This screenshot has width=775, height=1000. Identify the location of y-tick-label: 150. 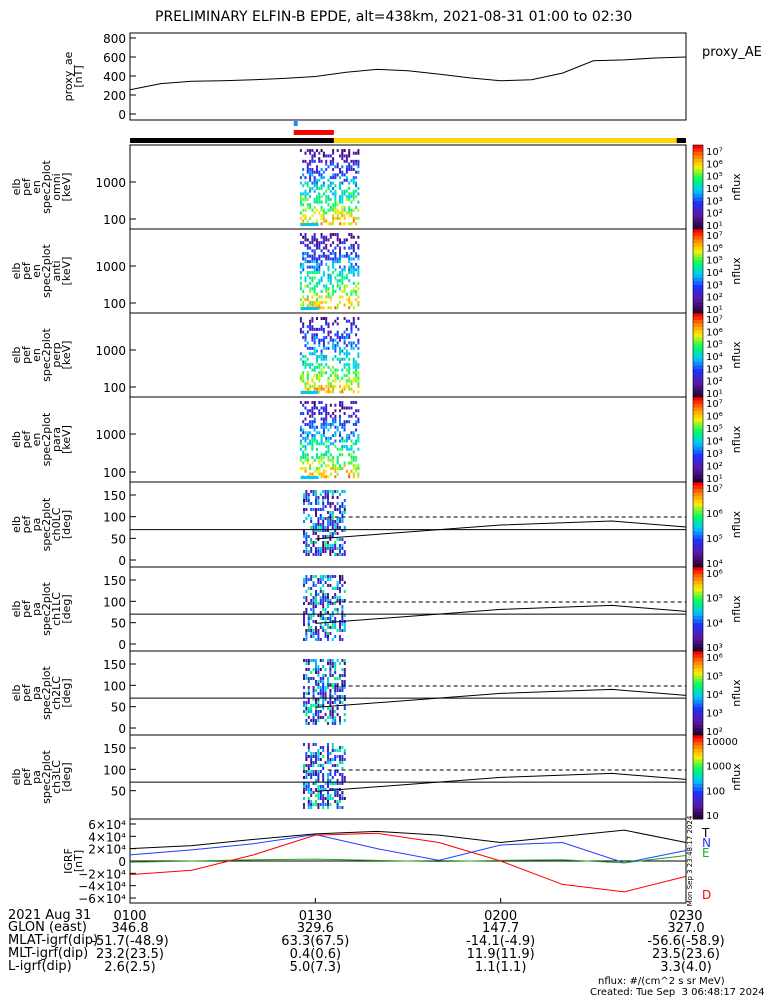
(114, 665).